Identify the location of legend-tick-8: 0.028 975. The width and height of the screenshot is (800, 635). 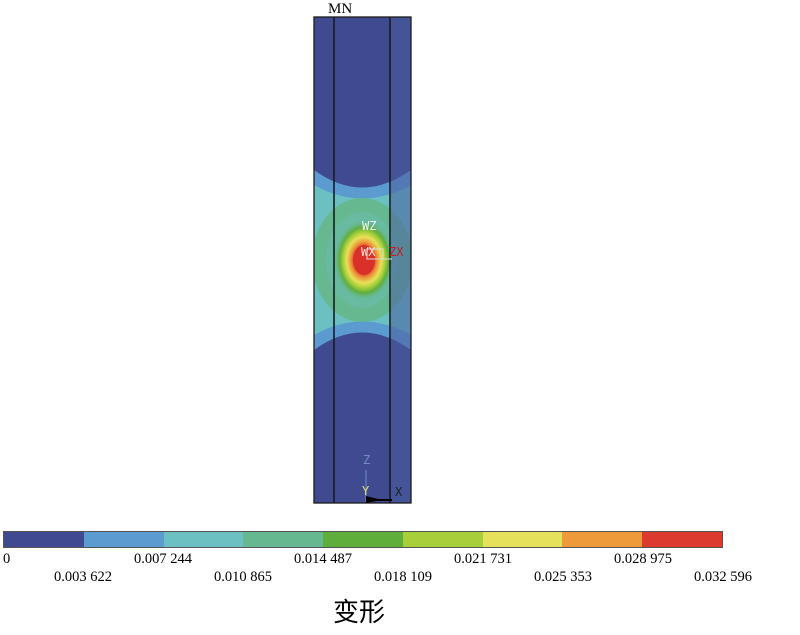
(643, 559).